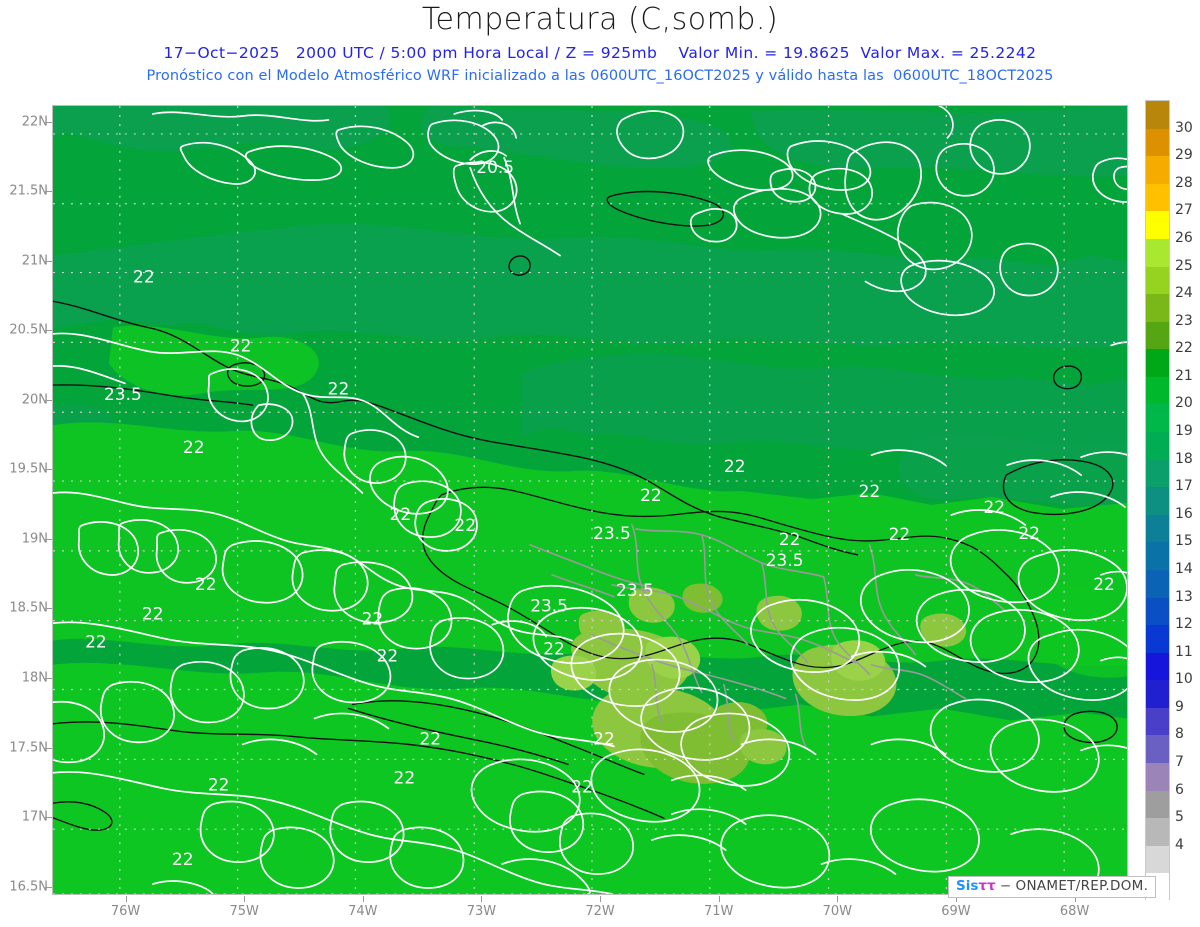 The width and height of the screenshot is (1200, 927). I want to click on colorbar-tick-label: 17, so click(1184, 486).